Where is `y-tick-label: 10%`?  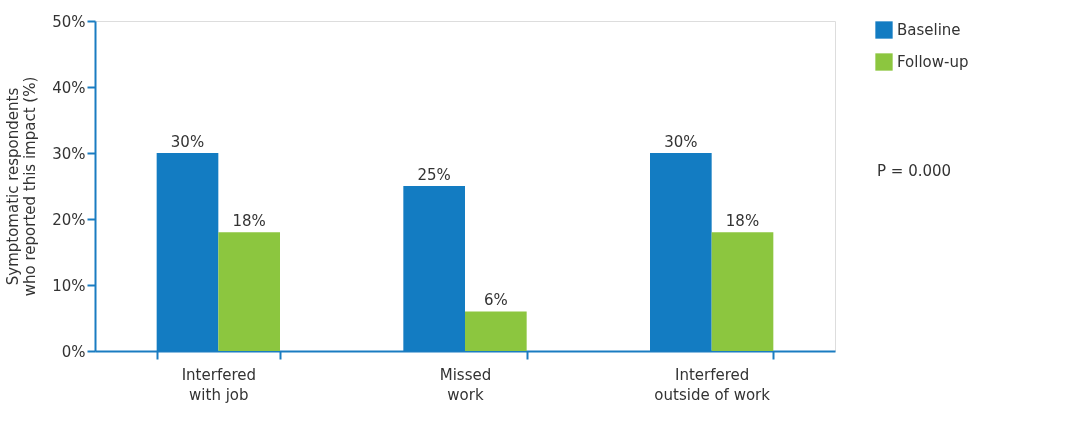
y-tick-label: 10% is located at coordinates (69, 285).